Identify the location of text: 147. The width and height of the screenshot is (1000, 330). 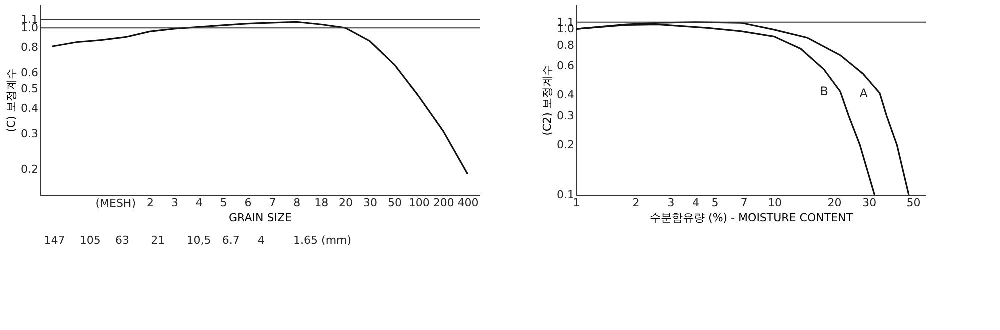
(55, 240).